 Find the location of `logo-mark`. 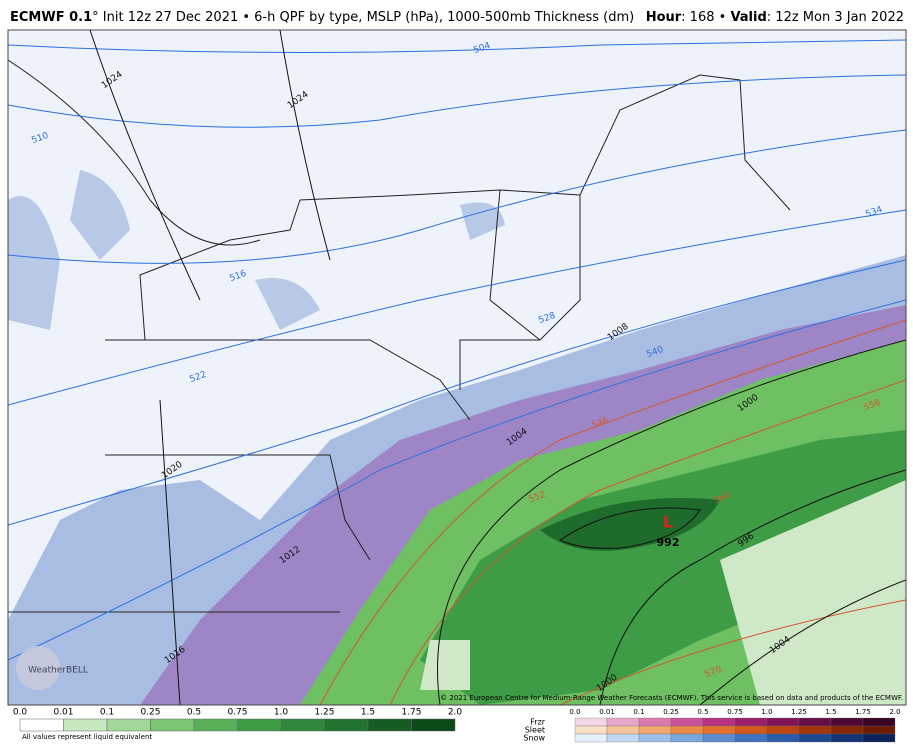

logo-mark is located at coordinates (38, 668).